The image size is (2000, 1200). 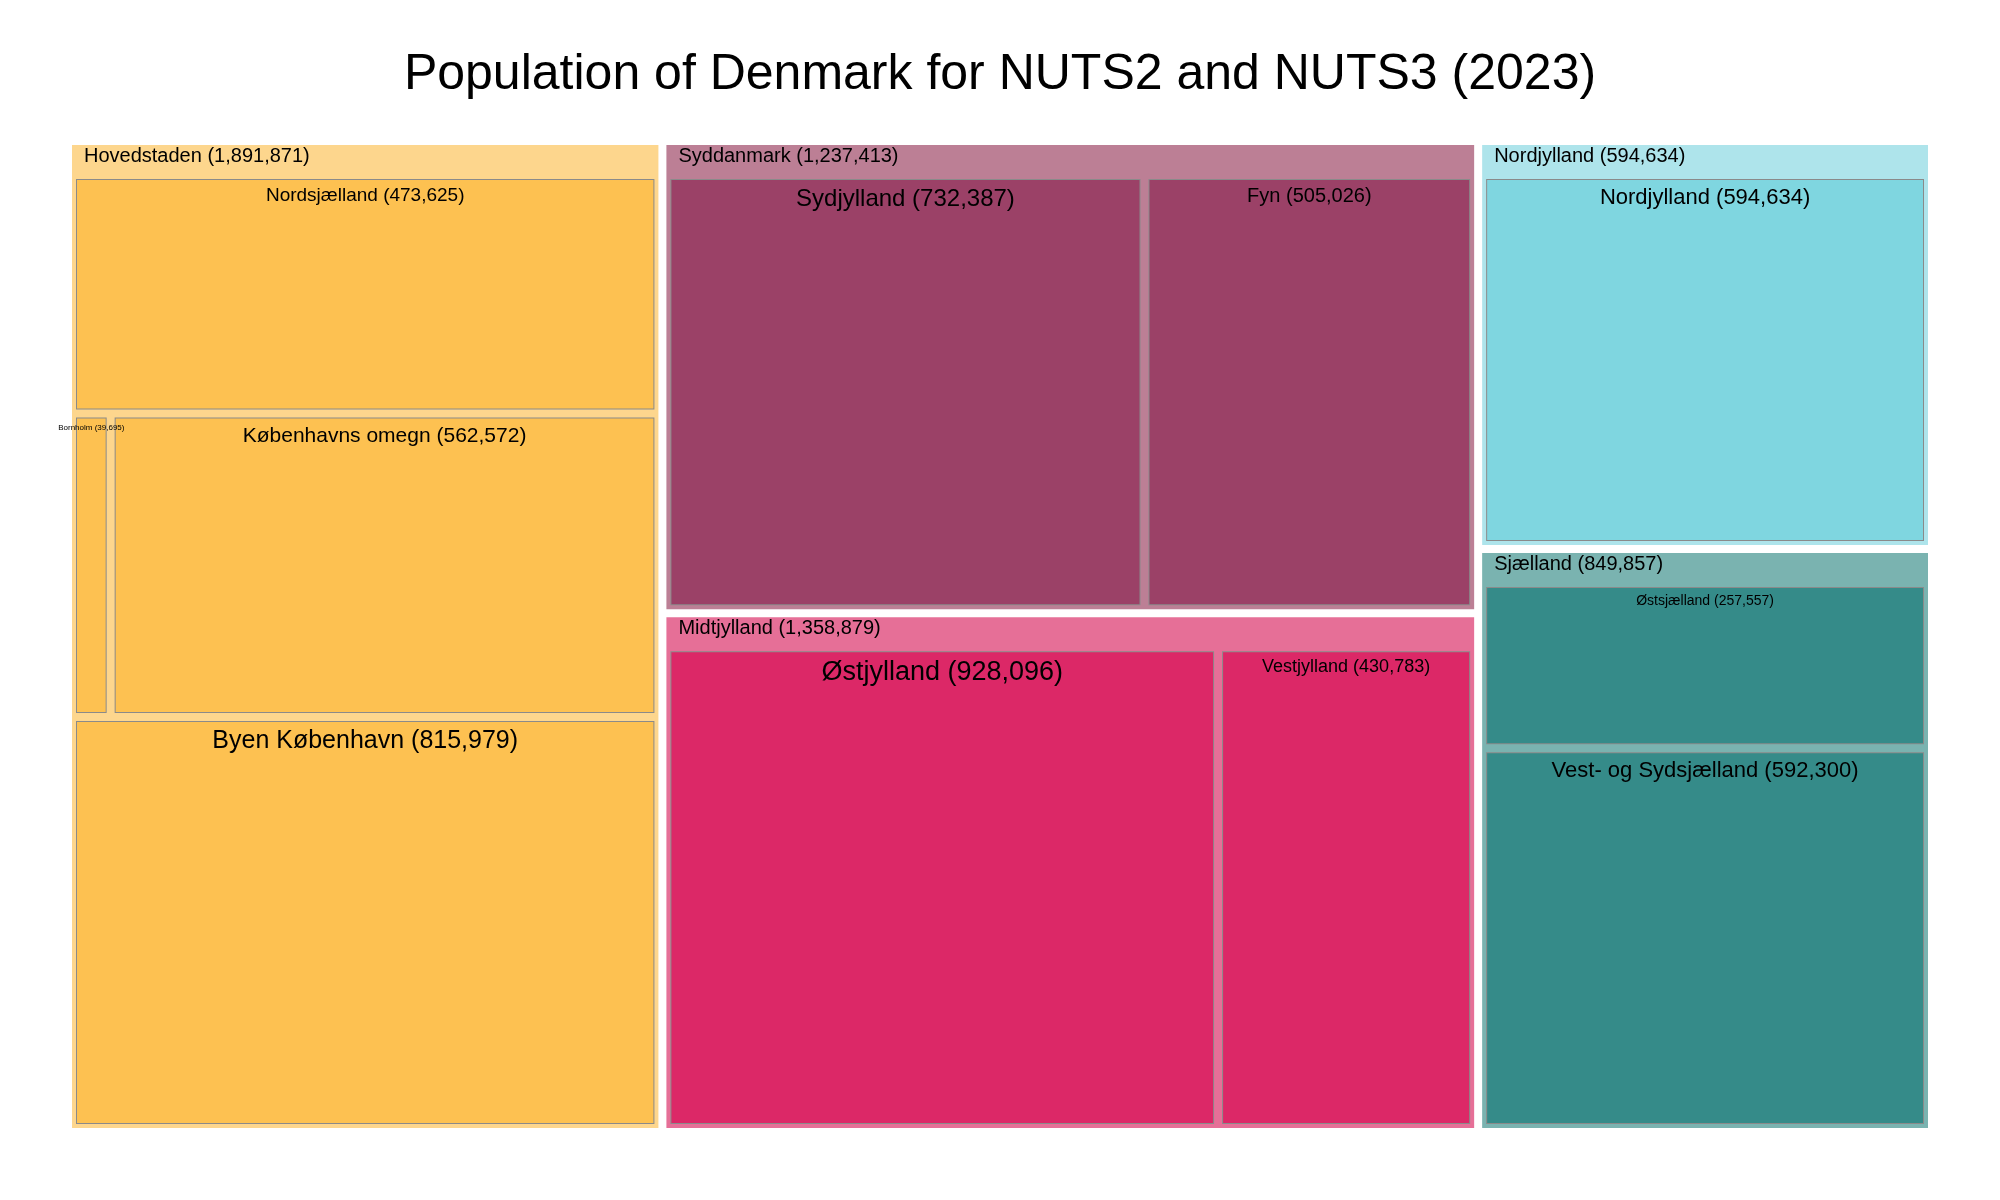 I want to click on category-label: Sjælland, so click(x=1536, y=562).